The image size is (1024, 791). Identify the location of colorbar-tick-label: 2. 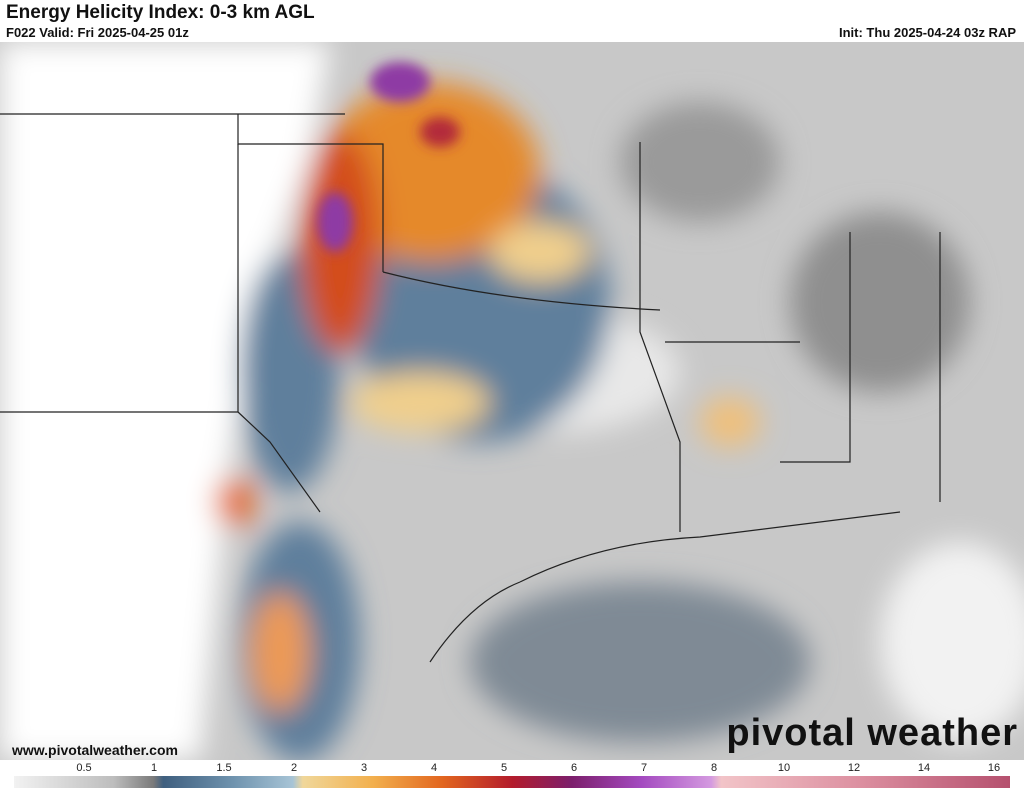
(294, 768).